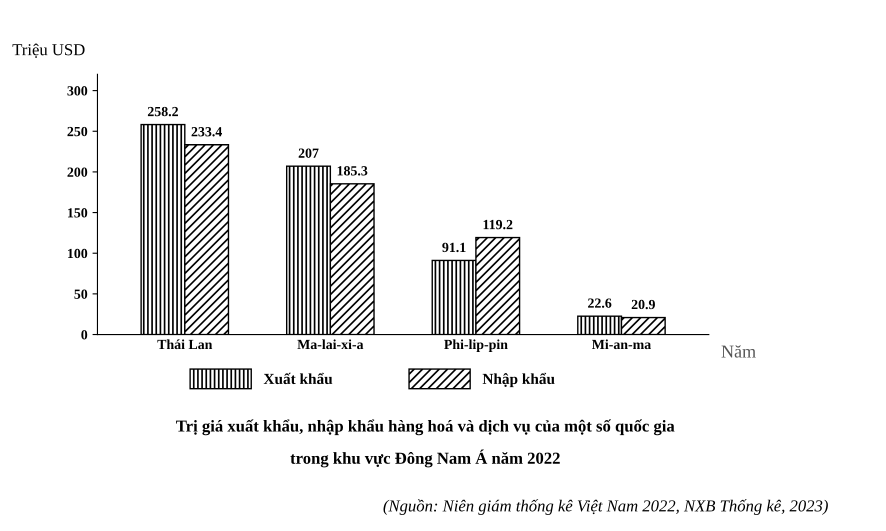 The image size is (886, 531). What do you see at coordinates (207, 131) in the screenshot?
I see `data-label: 233.4` at bounding box center [207, 131].